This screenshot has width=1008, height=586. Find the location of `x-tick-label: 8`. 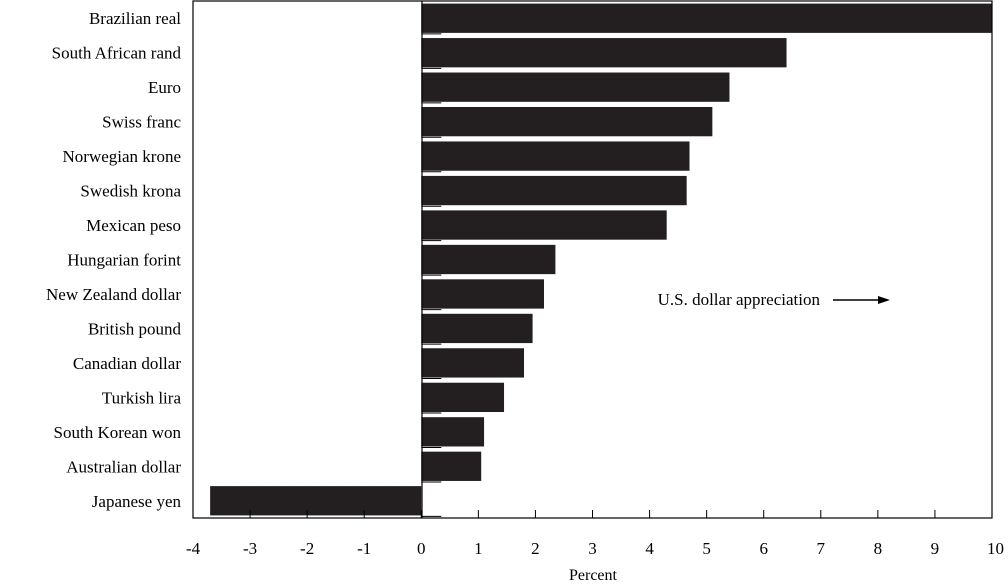

x-tick-label: 8 is located at coordinates (878, 548).